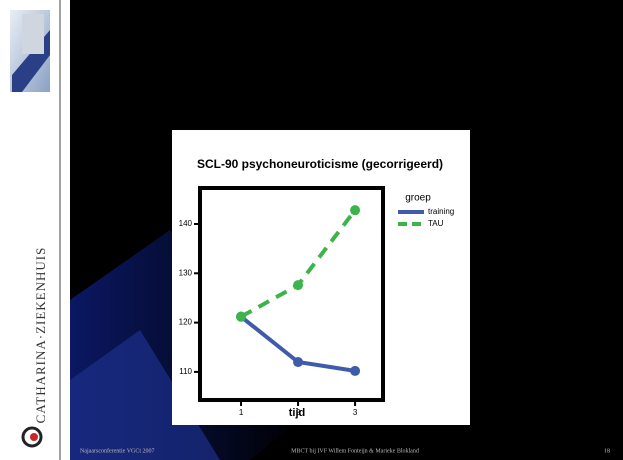  Describe the element at coordinates (33, 34) in the screenshot. I see `building-photo` at that location.